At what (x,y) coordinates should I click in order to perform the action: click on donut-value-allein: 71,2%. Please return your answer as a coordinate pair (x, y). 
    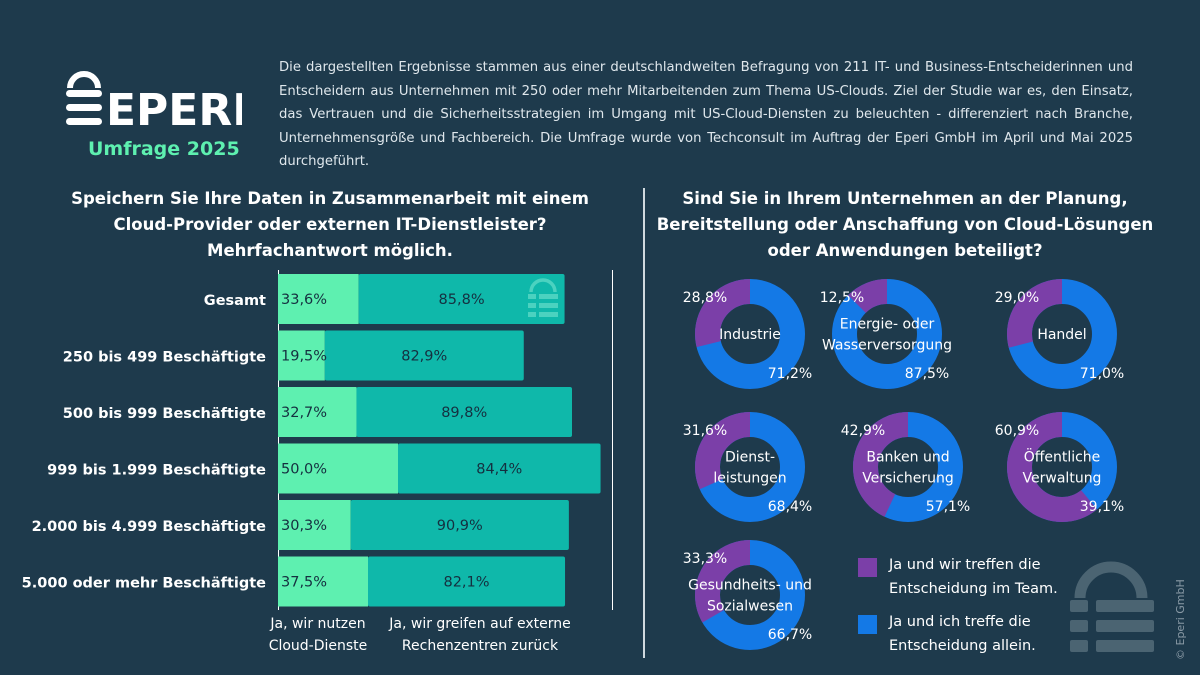
    Looking at the image, I should click on (790, 374).